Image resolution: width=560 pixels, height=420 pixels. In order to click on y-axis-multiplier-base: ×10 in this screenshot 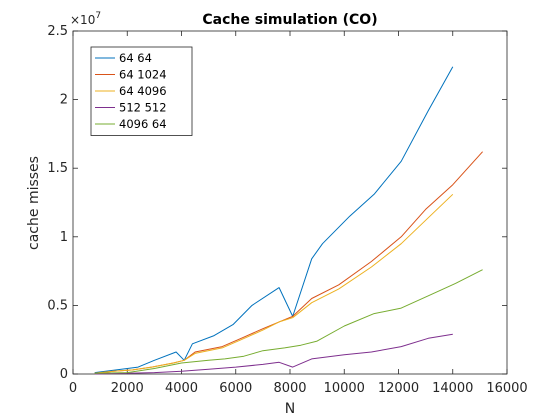, I will do `click(82, 20)`.